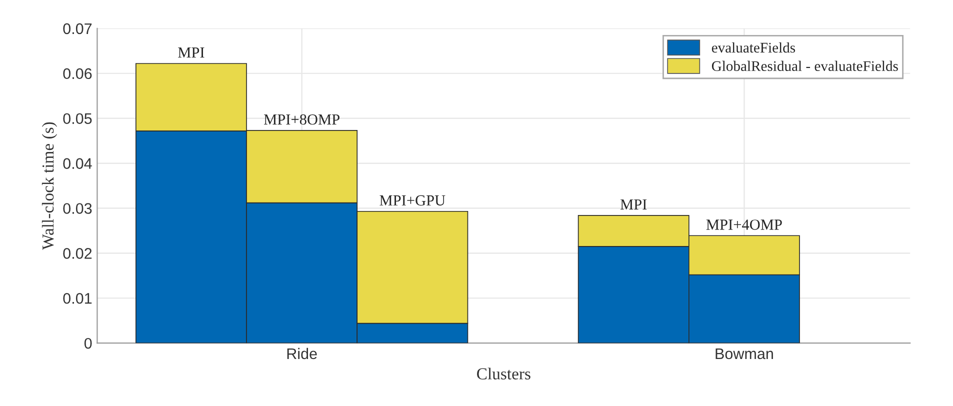  I want to click on y-tick-label: 0.06, so click(77, 74).